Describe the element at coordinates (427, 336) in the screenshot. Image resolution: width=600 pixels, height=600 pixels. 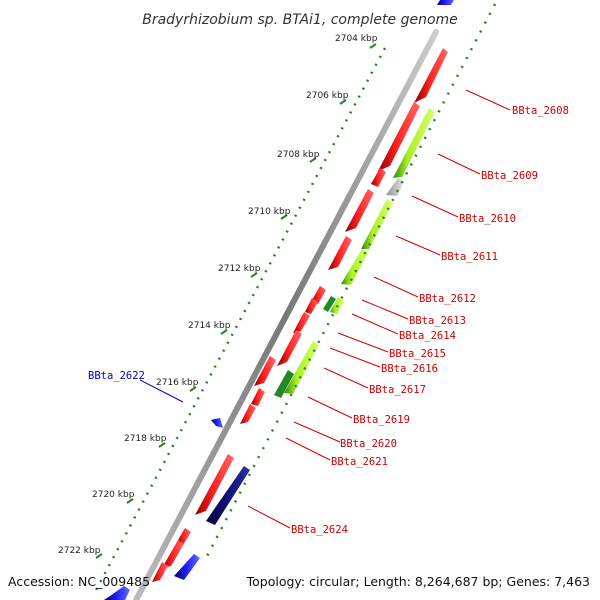
I see `gene-label: BBta_2614` at that location.